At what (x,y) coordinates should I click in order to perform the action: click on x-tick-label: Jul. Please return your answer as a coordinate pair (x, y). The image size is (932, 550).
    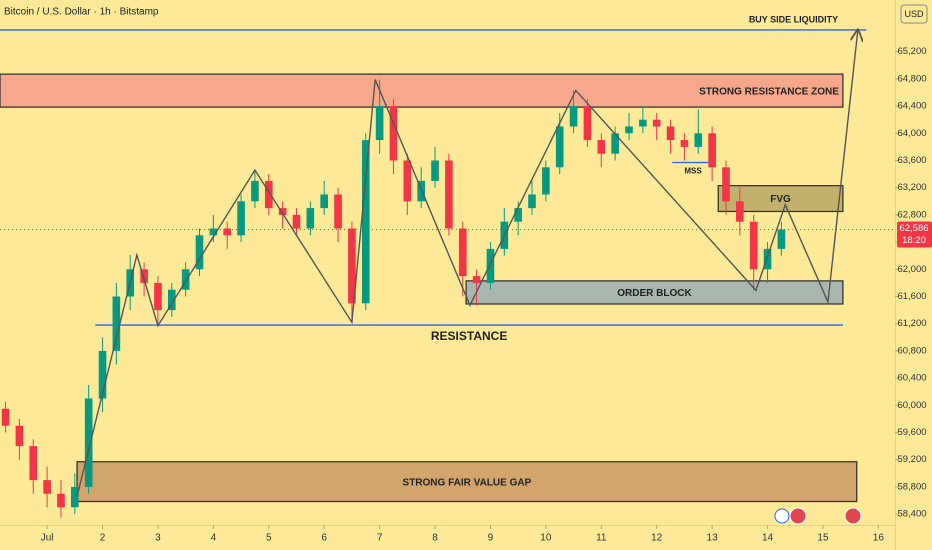
    Looking at the image, I should click on (47, 538).